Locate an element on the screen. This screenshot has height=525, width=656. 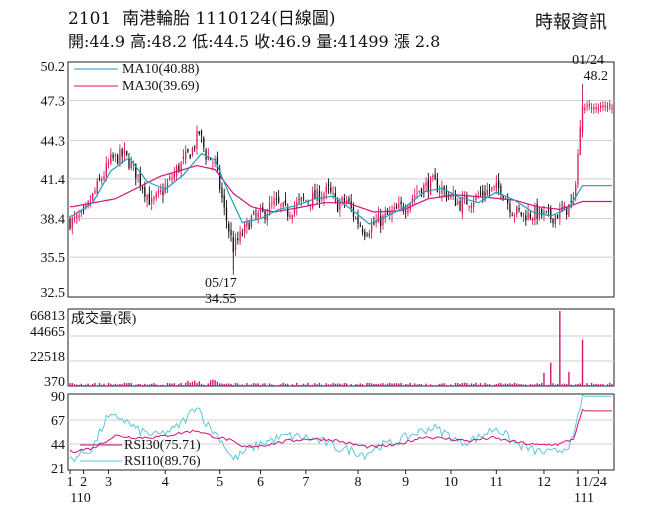
x-year-label: 110 is located at coordinates (80, 498).